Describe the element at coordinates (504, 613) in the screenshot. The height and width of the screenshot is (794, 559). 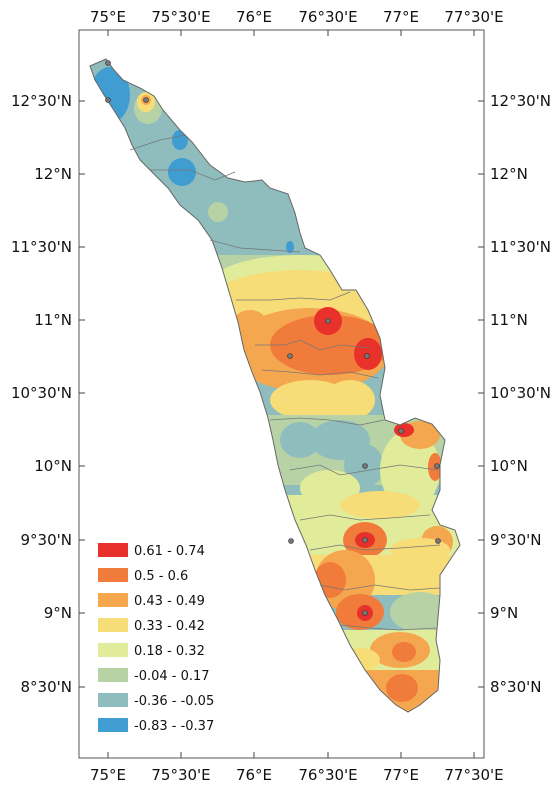
I see `right-tick-label: 9°N` at that location.